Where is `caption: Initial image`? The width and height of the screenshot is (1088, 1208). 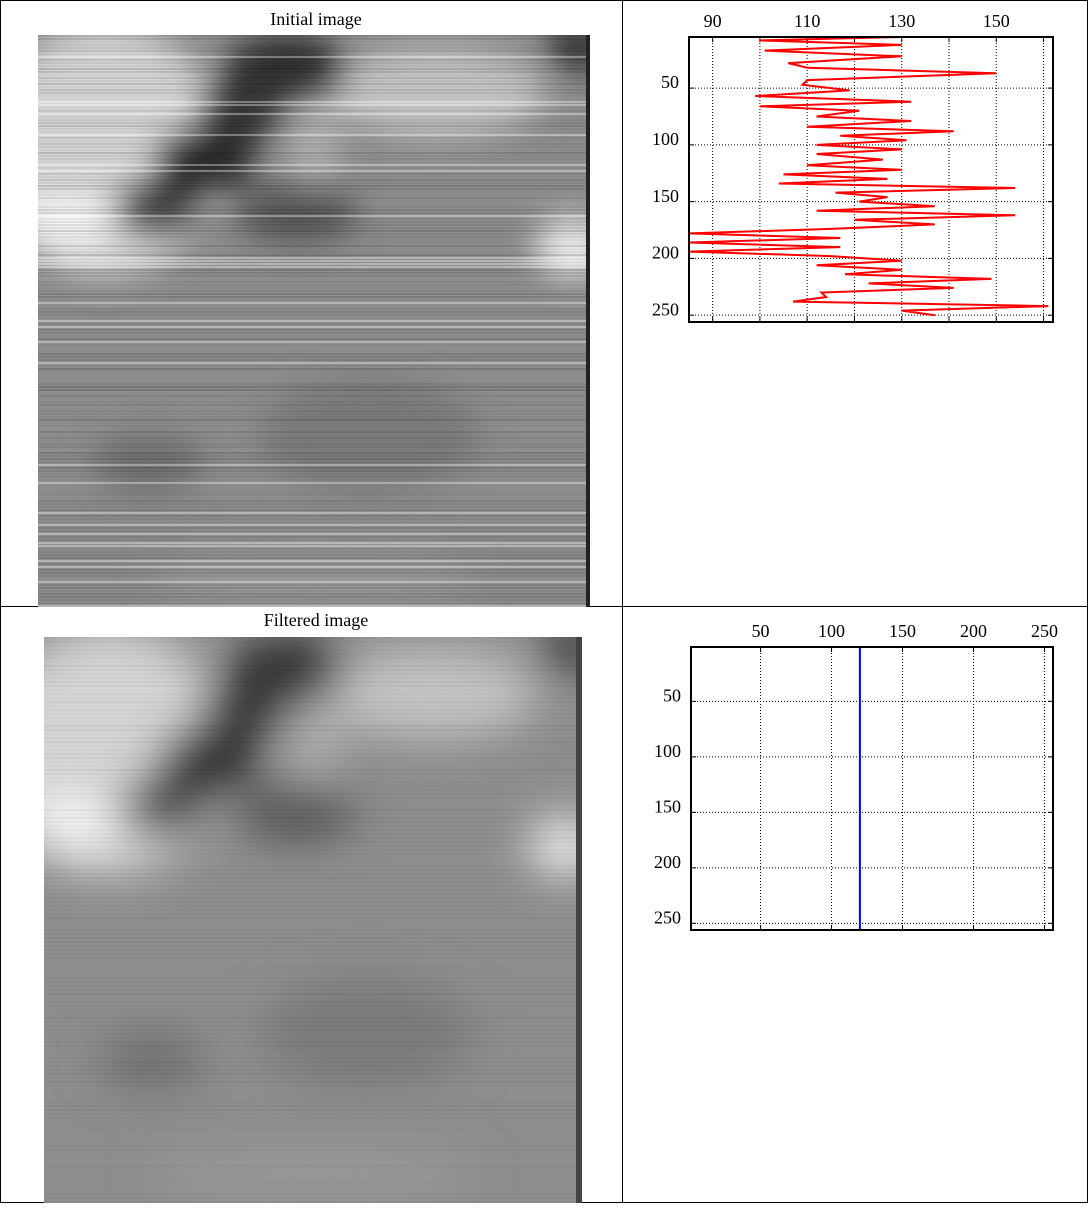
caption: Initial image is located at coordinates (315, 19).